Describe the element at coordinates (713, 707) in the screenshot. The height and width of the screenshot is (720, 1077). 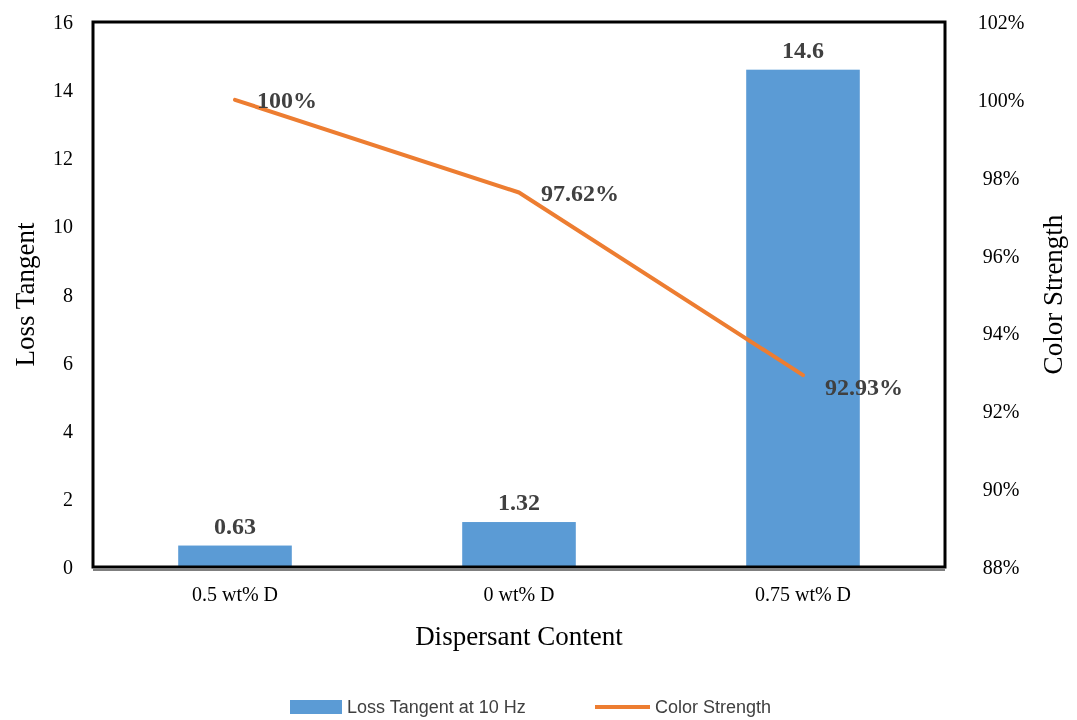
I see `legend-label: Color Strength` at that location.